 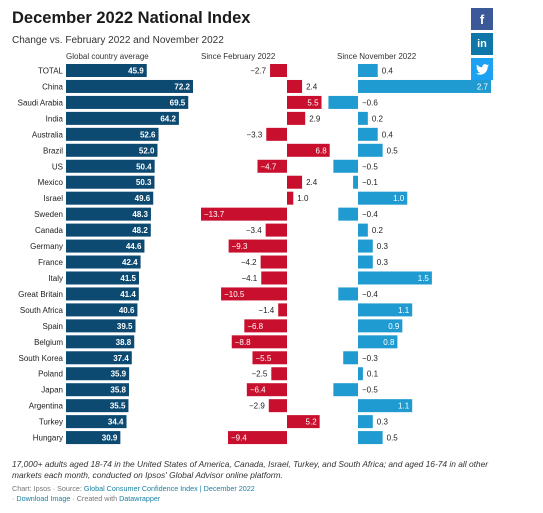 What do you see at coordinates (48, 134) in the screenshot?
I see `category-label: Australia` at bounding box center [48, 134].